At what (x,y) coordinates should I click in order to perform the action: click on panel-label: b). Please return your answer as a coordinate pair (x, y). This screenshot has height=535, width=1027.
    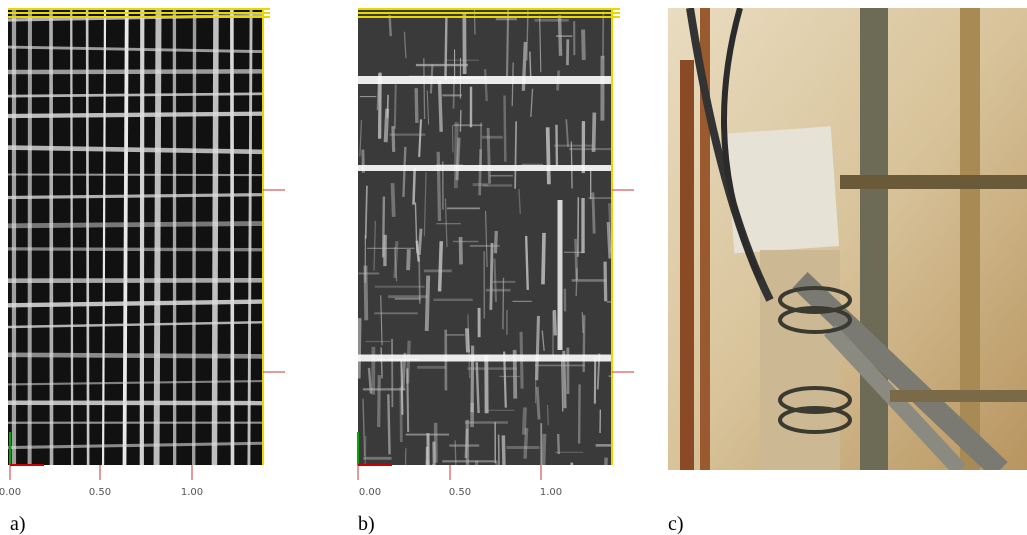
    Looking at the image, I should click on (366, 524).